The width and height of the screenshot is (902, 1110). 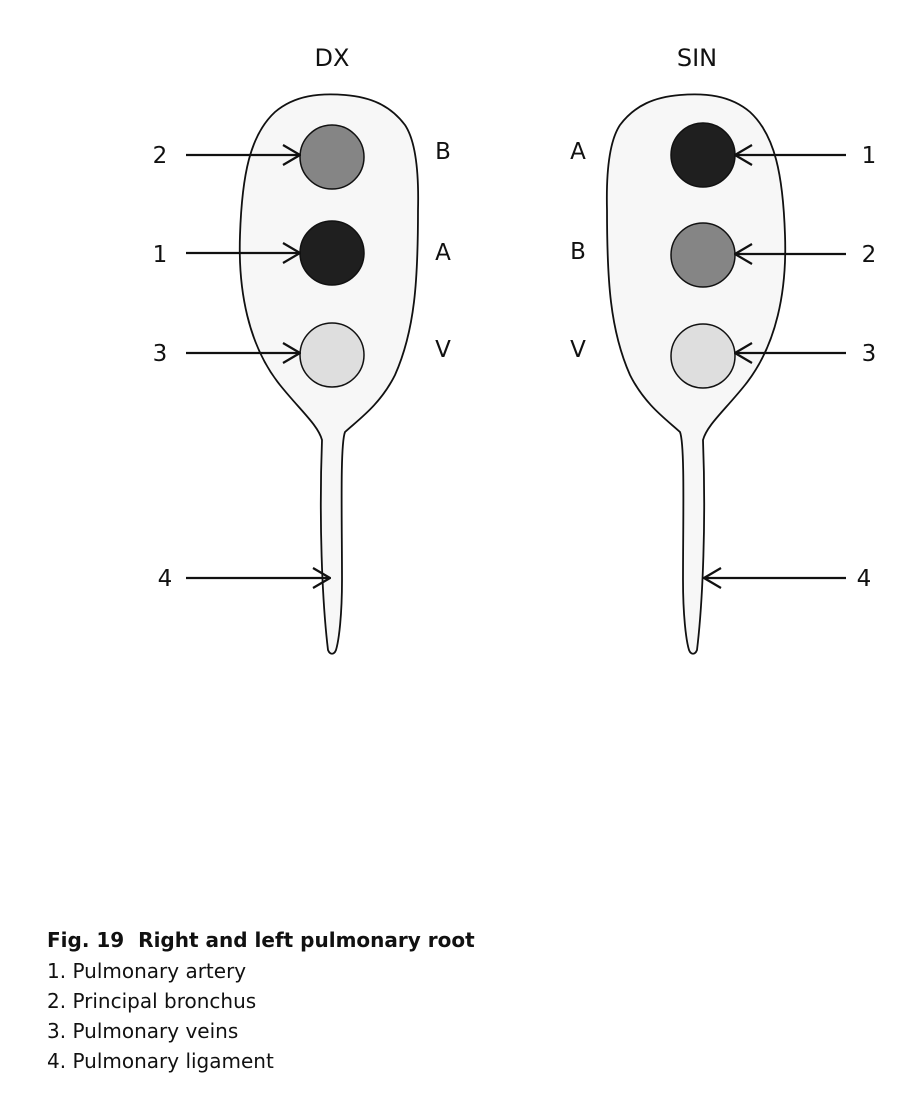 I want to click on legend-item: 4. Pulmonary ligament, so click(x=160, y=1061).